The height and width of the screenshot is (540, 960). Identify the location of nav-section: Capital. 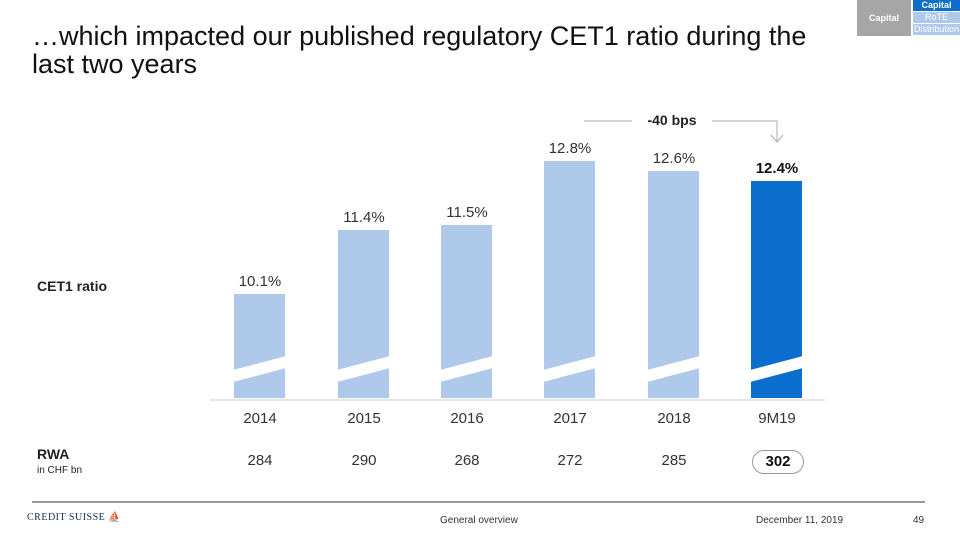
(884, 18).